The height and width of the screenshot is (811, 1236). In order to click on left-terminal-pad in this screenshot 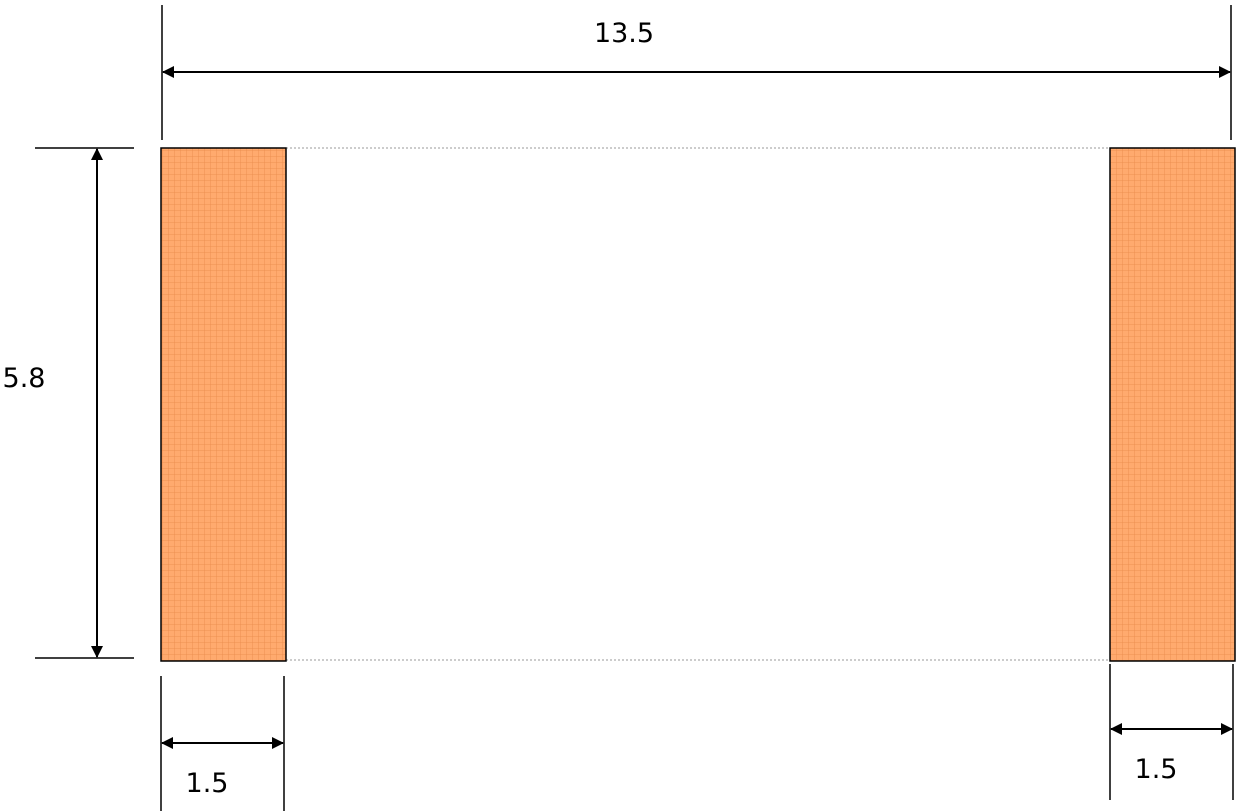, I will do `click(223, 404)`.